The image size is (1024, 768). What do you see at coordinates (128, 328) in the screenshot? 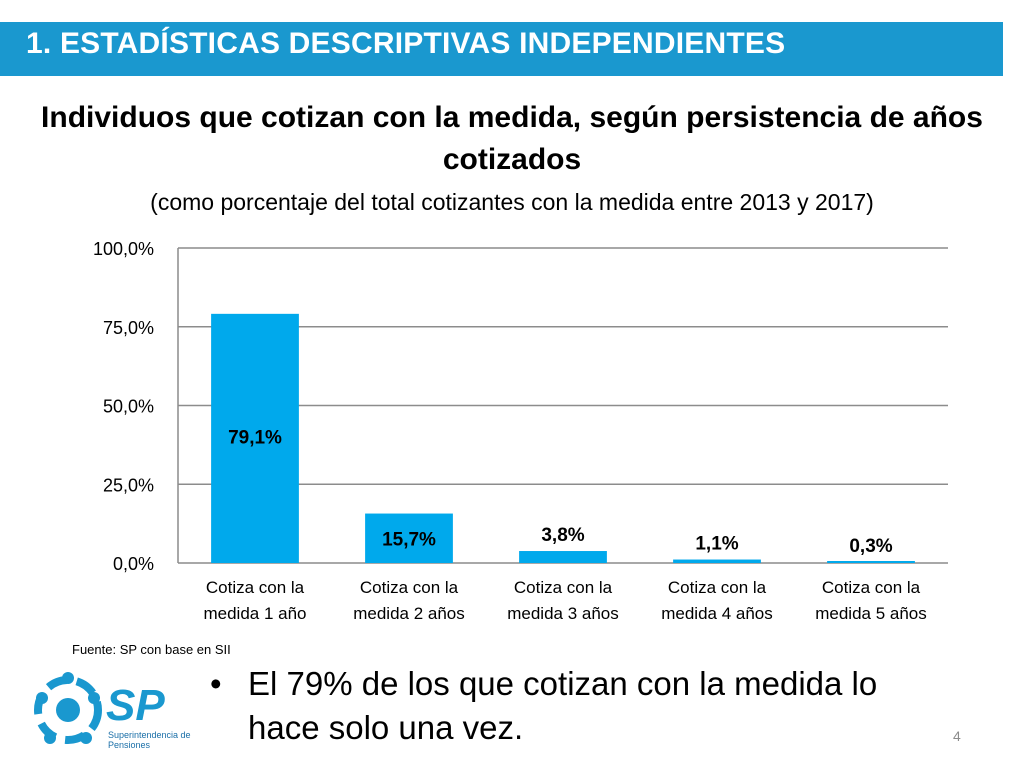
I see `y-tick-label: 75,0%` at bounding box center [128, 328].